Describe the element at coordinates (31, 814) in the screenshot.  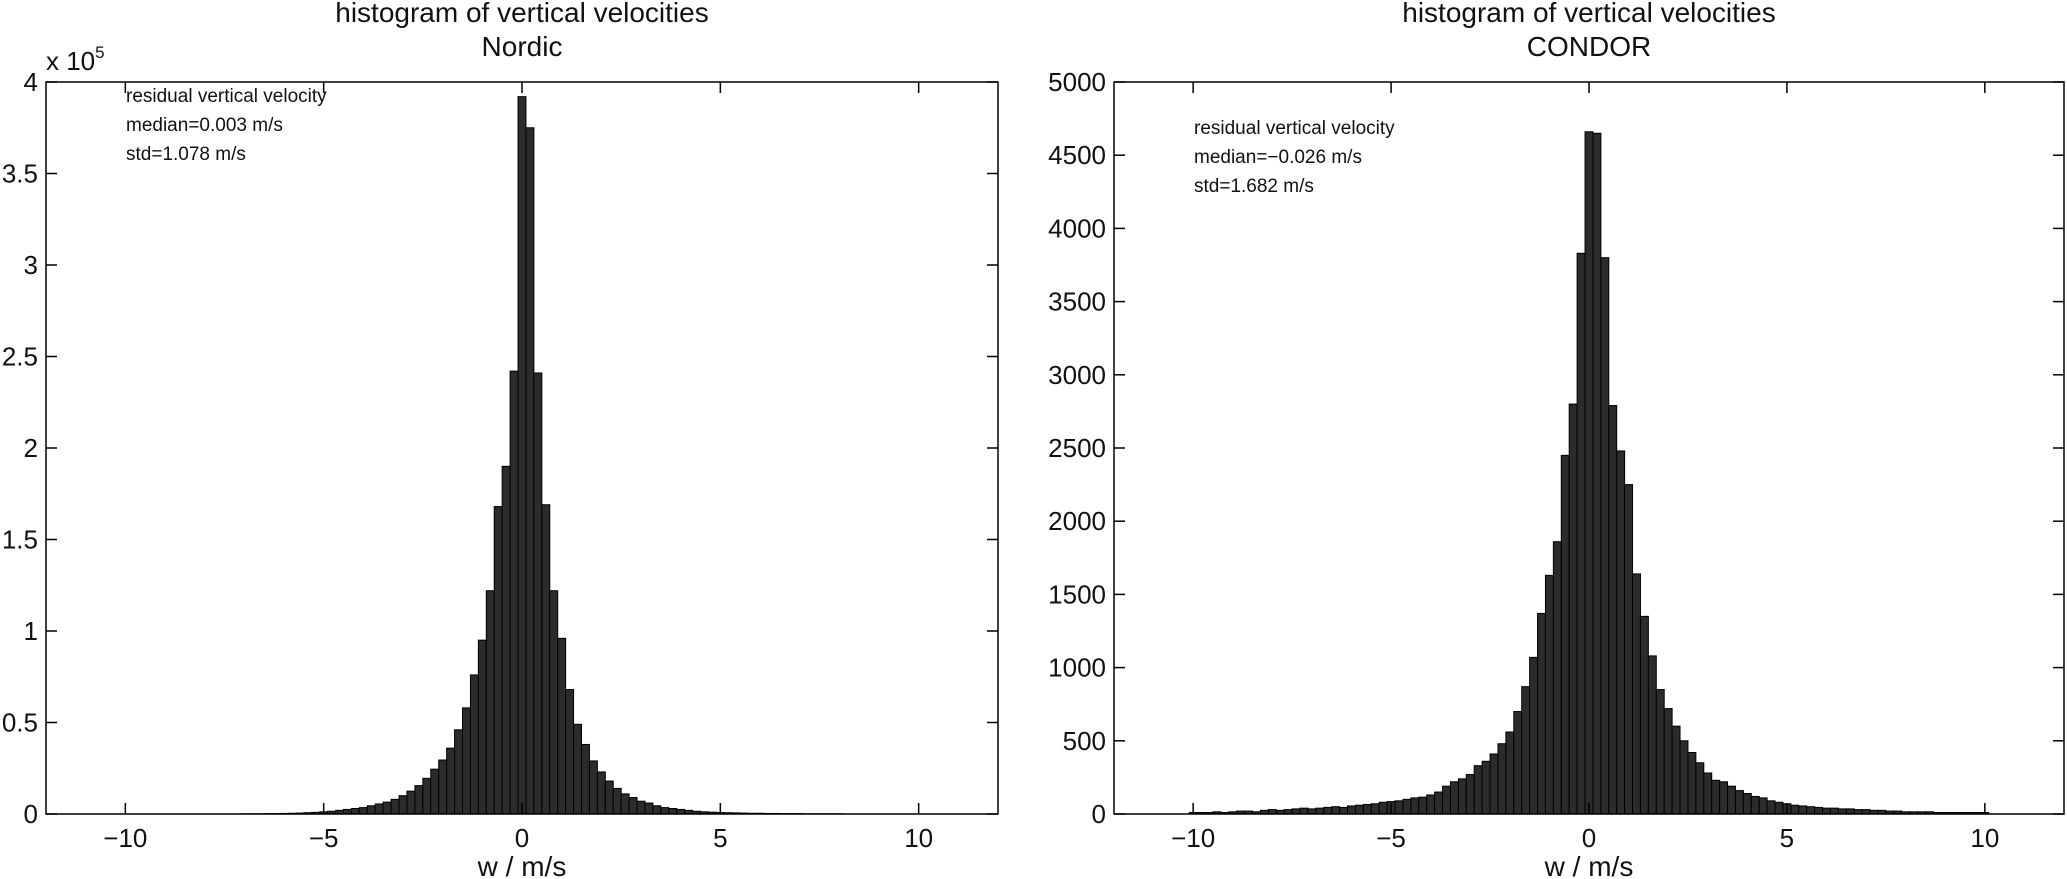
I see `y-tick-label: 0` at that location.